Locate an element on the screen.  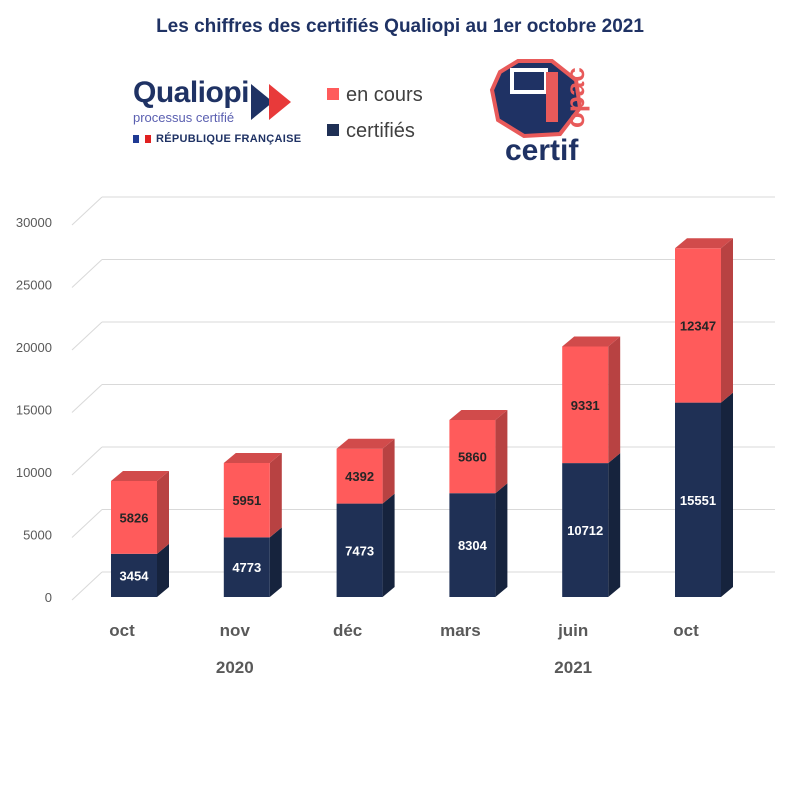
legend-swatch-certifies is located at coordinates (333, 130).